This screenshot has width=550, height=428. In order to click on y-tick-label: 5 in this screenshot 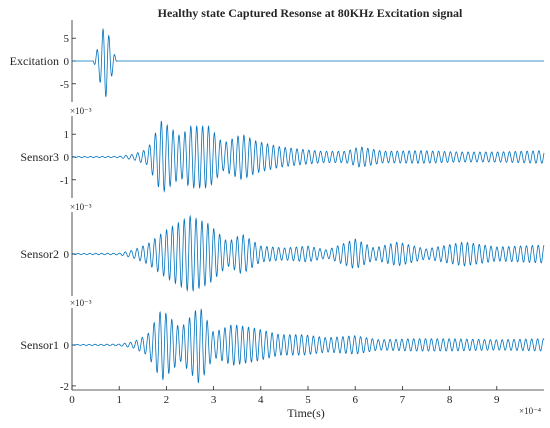, I will do `click(67, 39)`.